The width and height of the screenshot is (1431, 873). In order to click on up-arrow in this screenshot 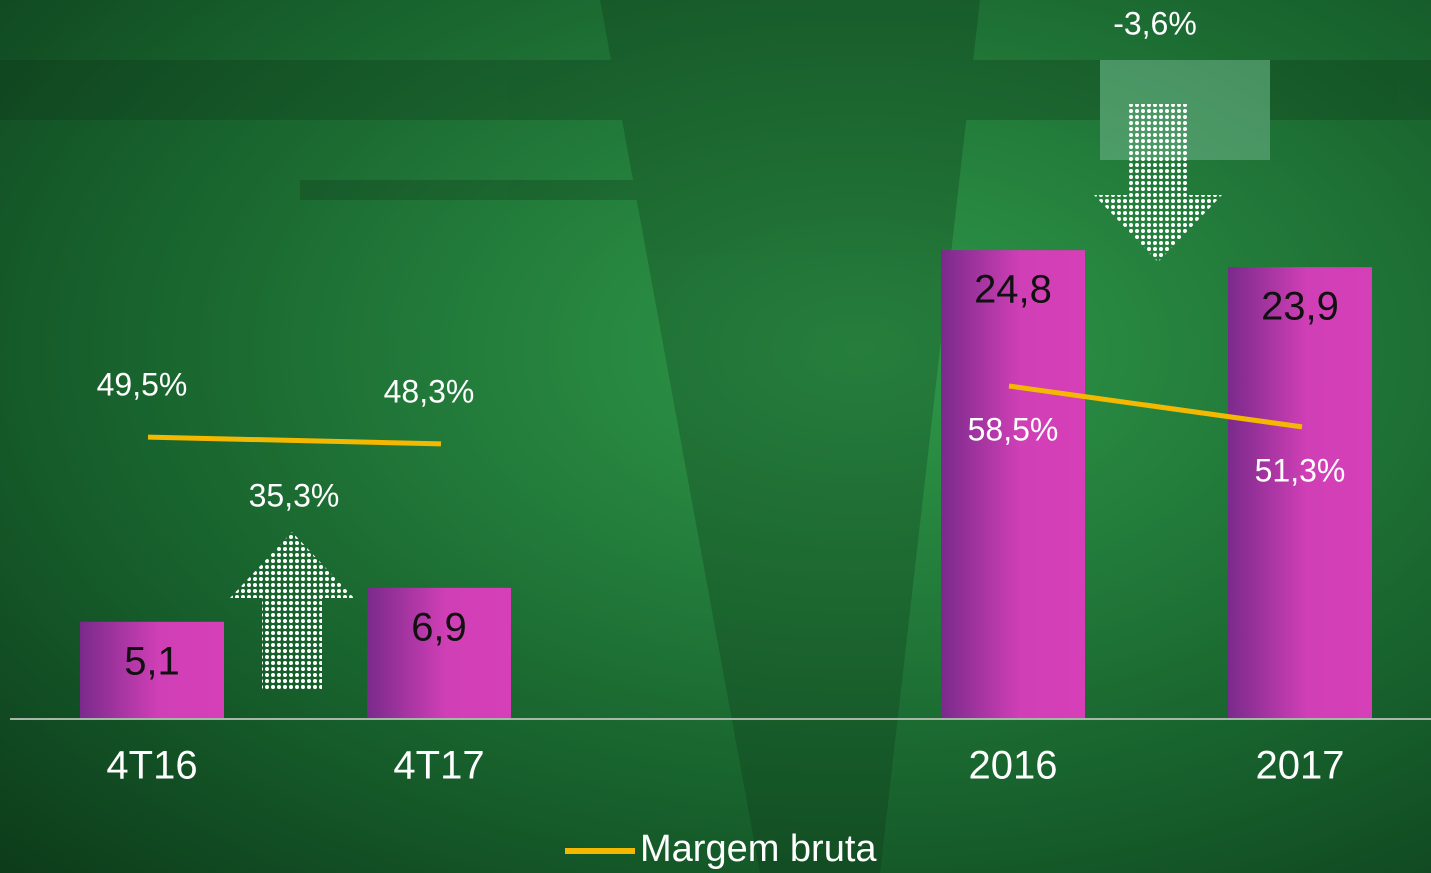, I will do `click(292, 611)`.